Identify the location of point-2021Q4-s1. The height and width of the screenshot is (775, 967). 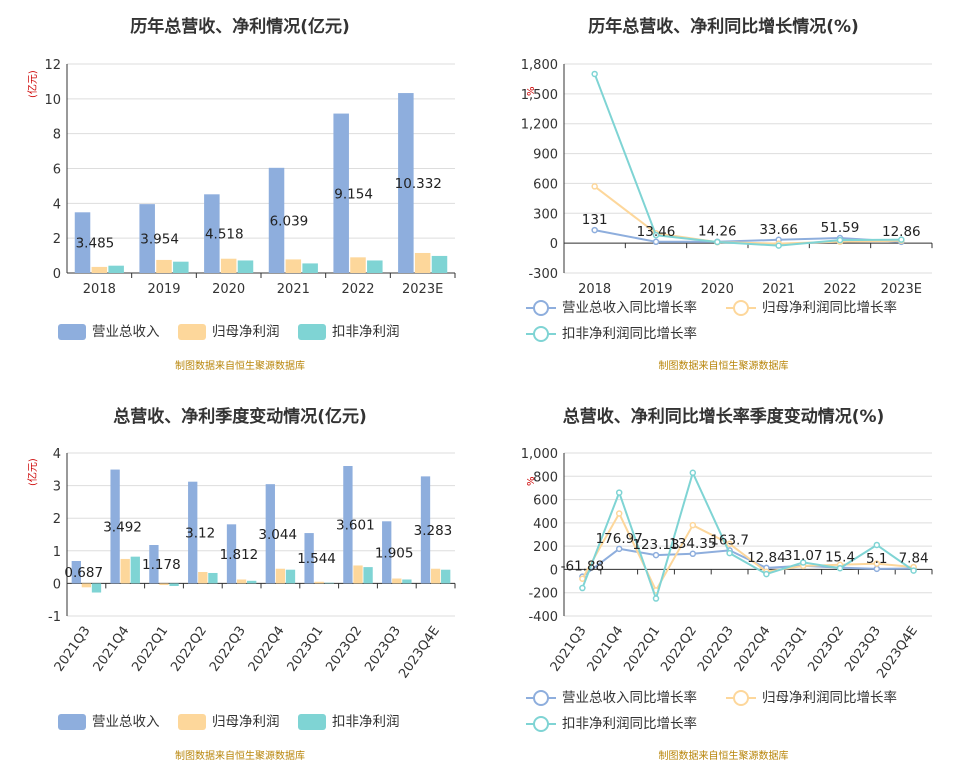
(619, 513).